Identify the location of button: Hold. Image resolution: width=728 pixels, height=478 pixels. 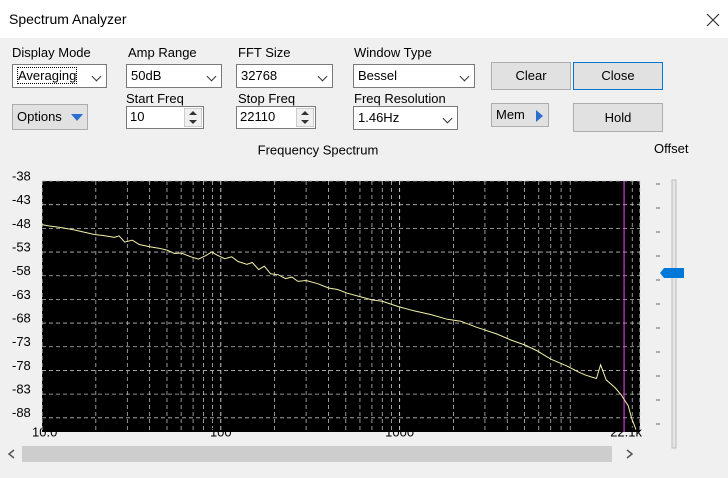
(618, 117).